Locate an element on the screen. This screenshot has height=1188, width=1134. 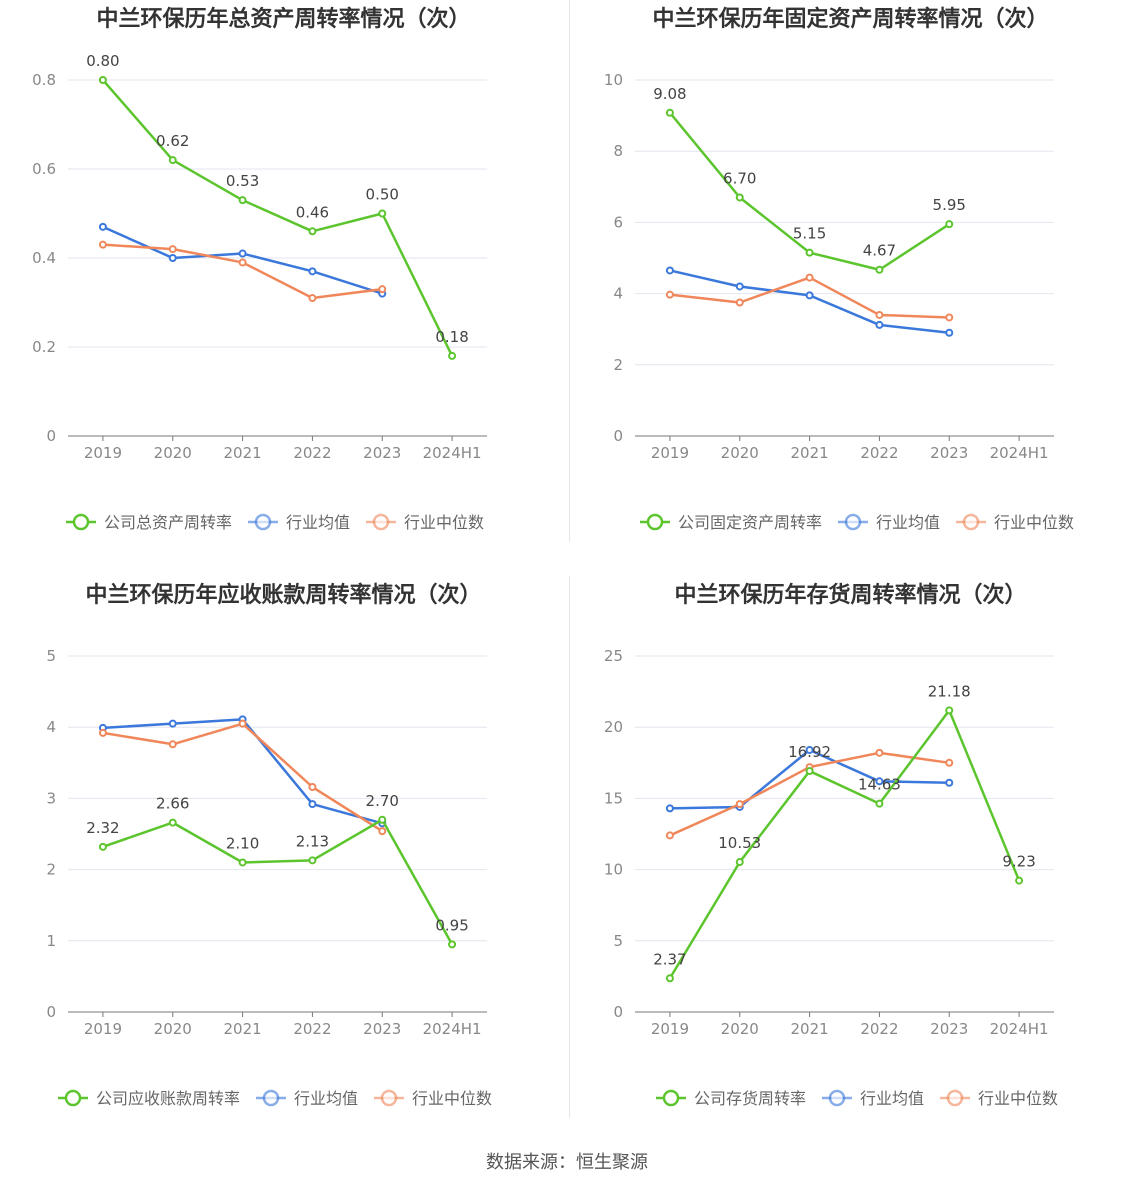
legend-label: 公司固定资产周转率 is located at coordinates (750, 522).